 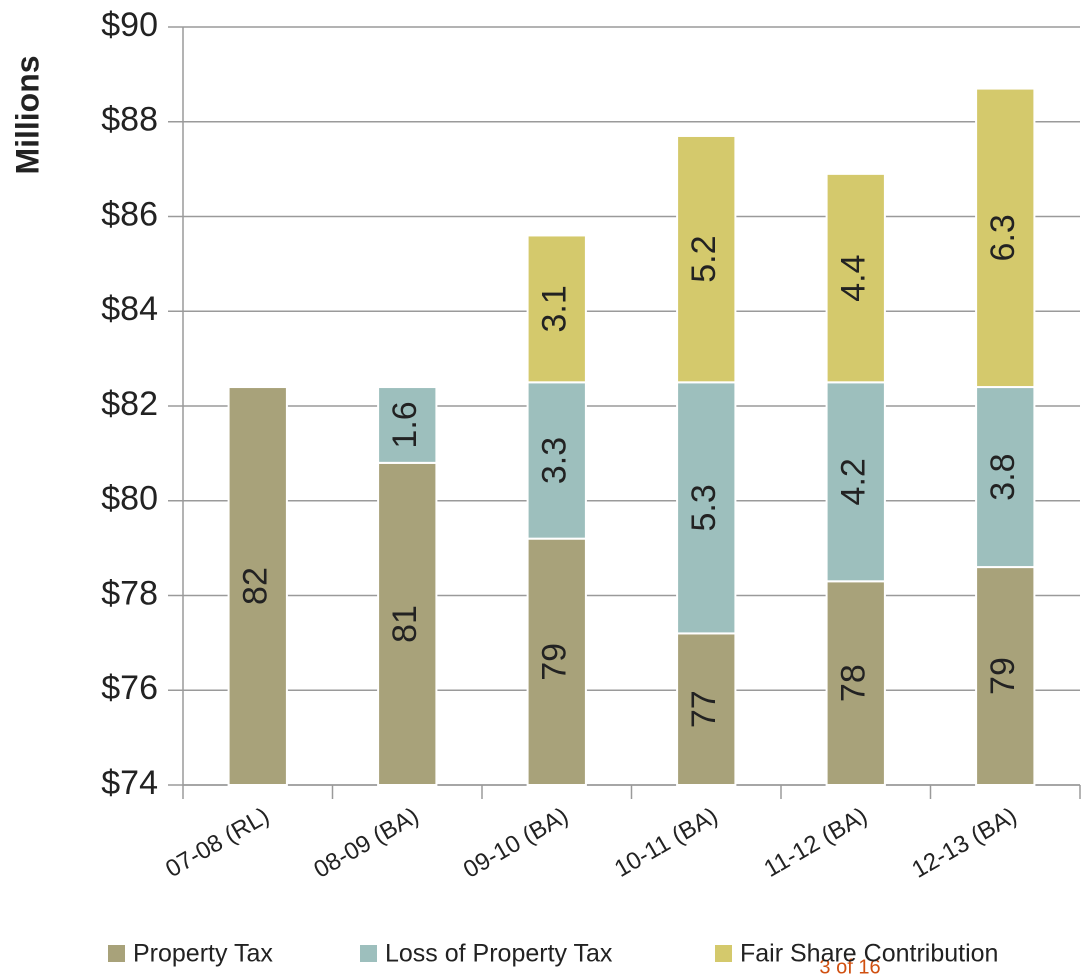 I want to click on y-tick-label: $86, so click(x=129, y=214).